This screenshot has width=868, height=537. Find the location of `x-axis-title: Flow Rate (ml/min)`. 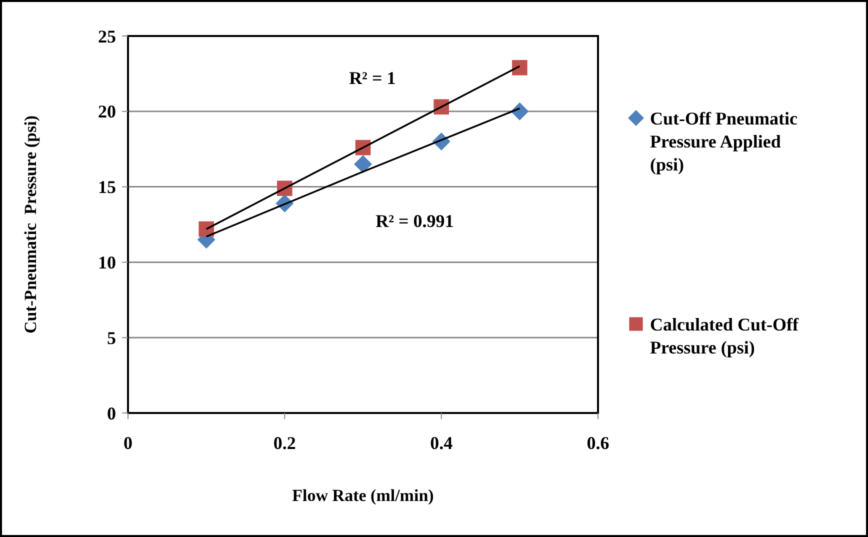

x-axis-title: Flow Rate (ml/min) is located at coordinates (363, 495).